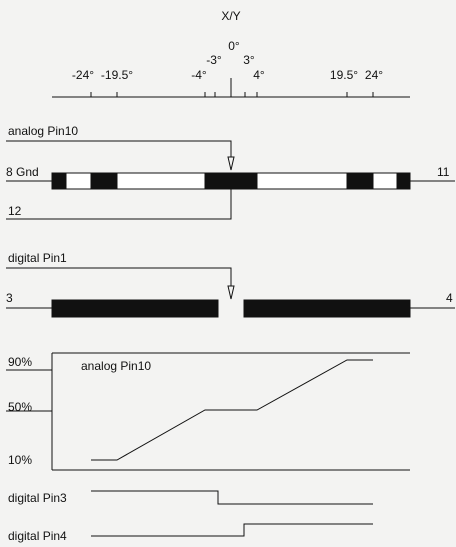 The width and height of the screenshot is (456, 547). What do you see at coordinates (232, 530) in the screenshot?
I see `digital-pin4-signal` at bounding box center [232, 530].